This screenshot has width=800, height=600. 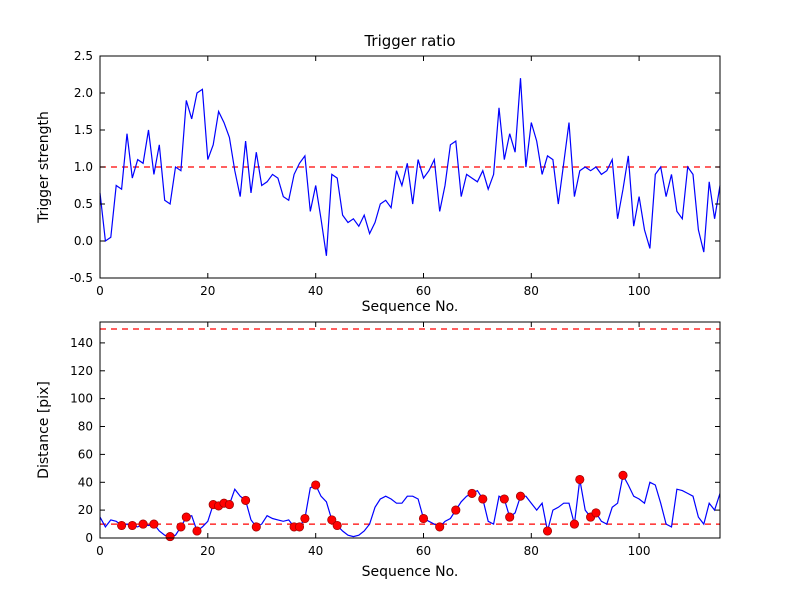 What do you see at coordinates (410, 505) in the screenshot?
I see `distance-line` at bounding box center [410, 505].